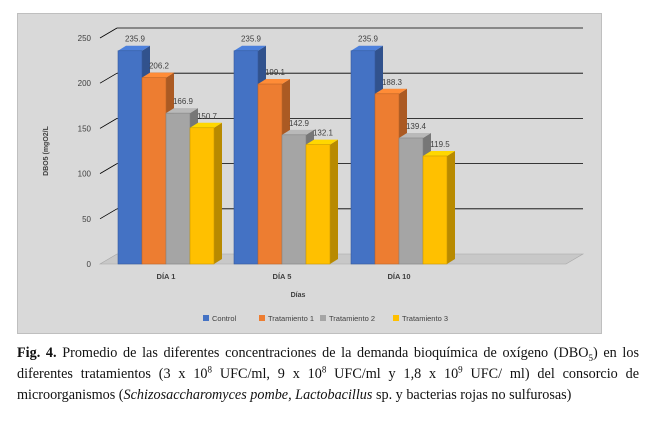 This screenshot has height=436, width=655. Describe the element at coordinates (183, 101) in the screenshot. I see `data-label: 166.9` at that location.